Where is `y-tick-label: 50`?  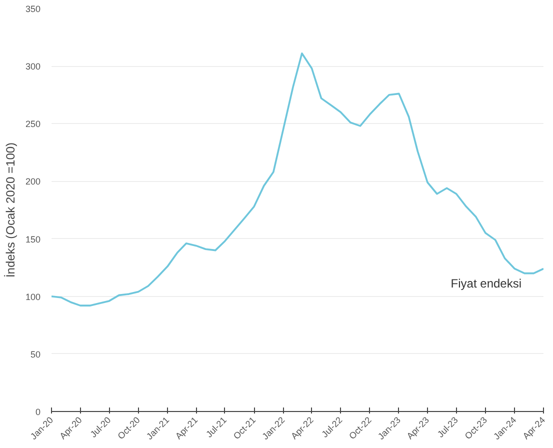 y-tick-label: 50 is located at coordinates (35, 354).